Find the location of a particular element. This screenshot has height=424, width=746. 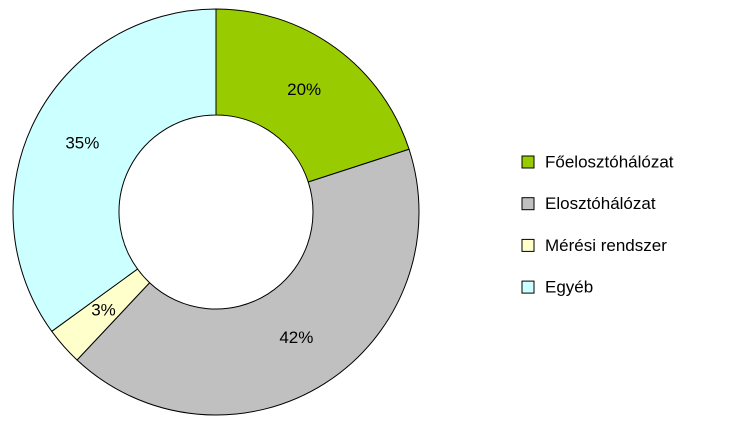

donut-segment is located at coordinates (312, 95).